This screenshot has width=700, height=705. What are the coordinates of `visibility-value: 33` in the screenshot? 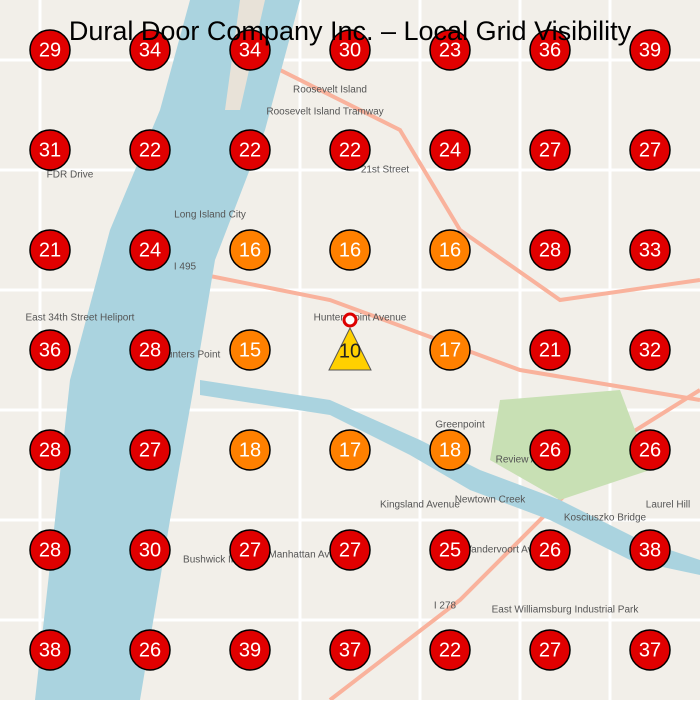 It's located at (650, 250).